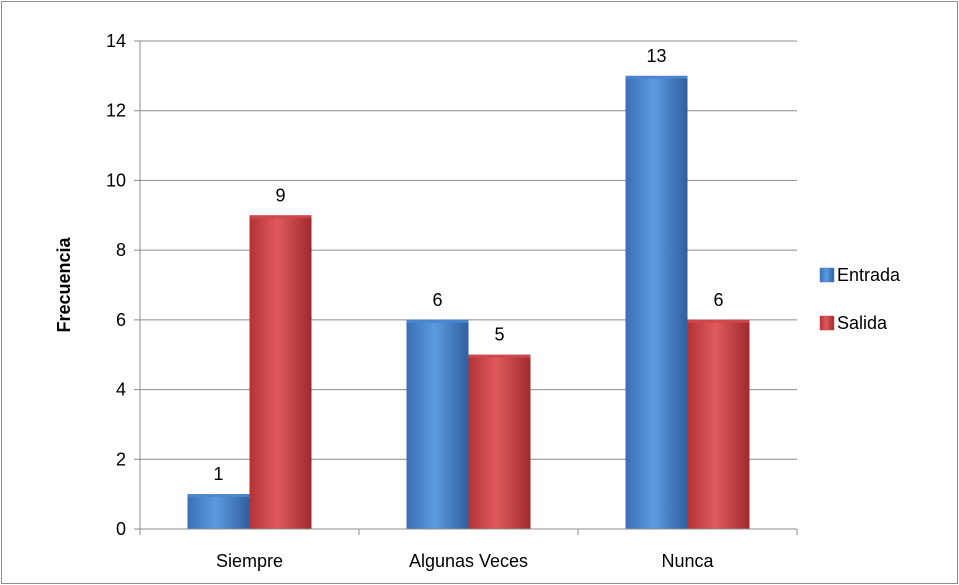 Image resolution: width=959 pixels, height=585 pixels. Describe the element at coordinates (827, 275) in the screenshot. I see `legend-swatch-entrada` at that location.